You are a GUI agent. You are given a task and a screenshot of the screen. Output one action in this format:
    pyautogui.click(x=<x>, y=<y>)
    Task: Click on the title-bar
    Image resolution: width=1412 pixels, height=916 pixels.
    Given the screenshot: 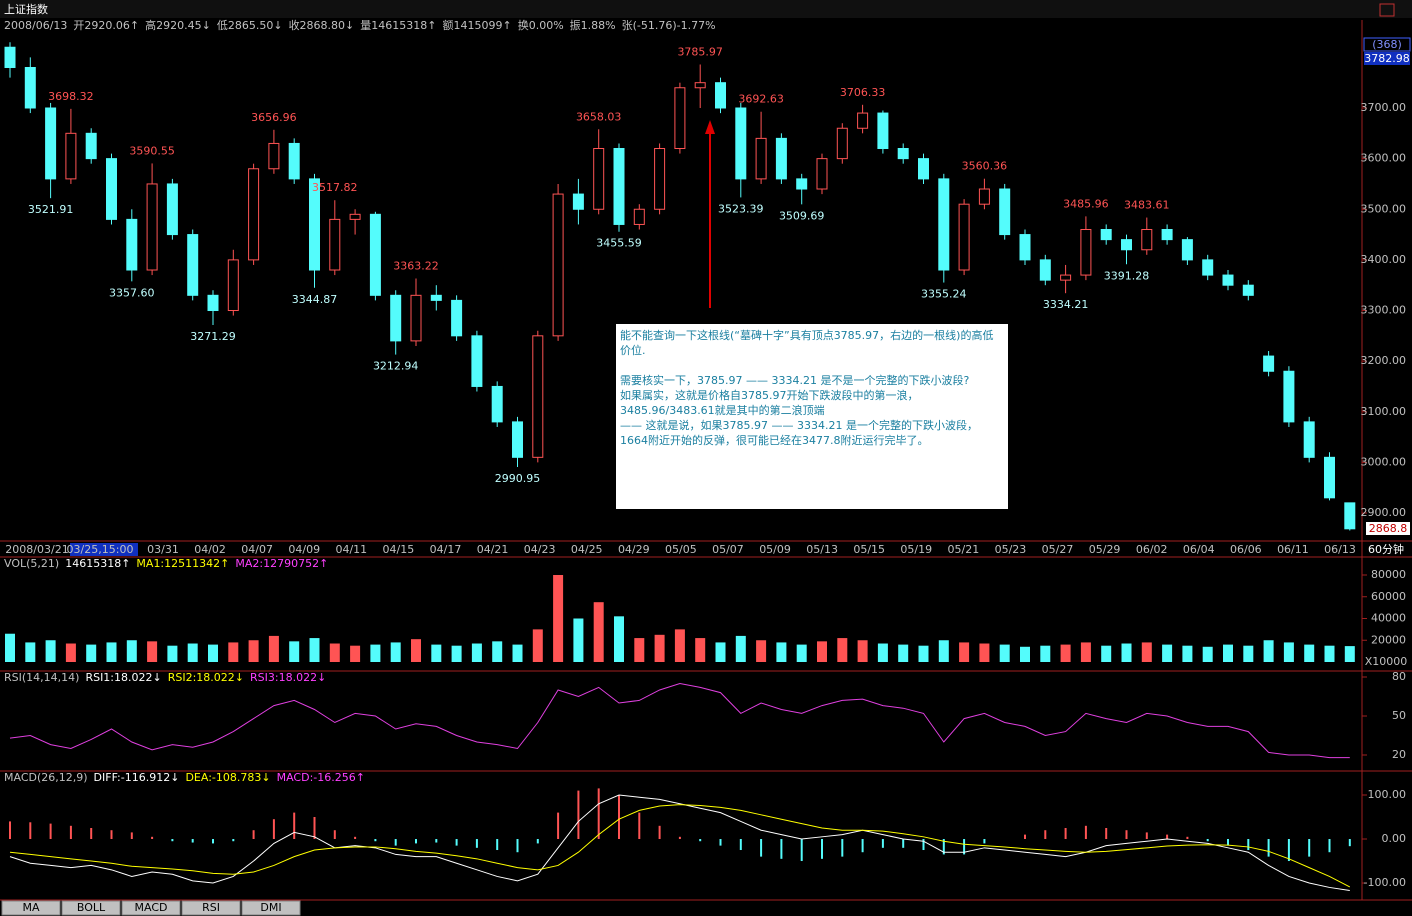 What is the action you would take?
    pyautogui.click(x=706, y=9)
    